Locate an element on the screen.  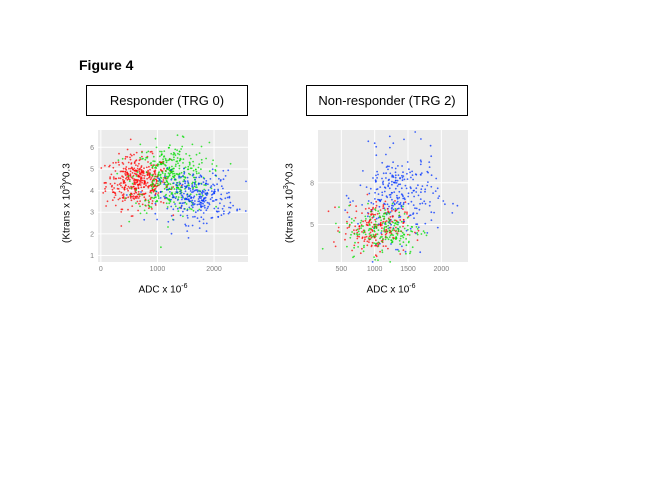
plot-panel is located at coordinates (393, 196).